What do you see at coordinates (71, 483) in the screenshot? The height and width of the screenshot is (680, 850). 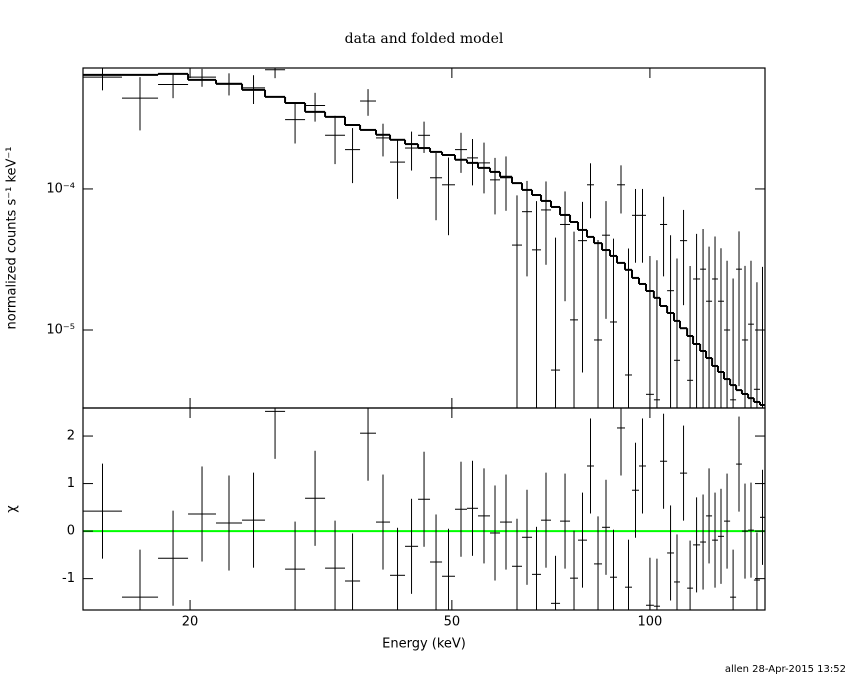 I see `y-tick-label: 1` at bounding box center [71, 483].